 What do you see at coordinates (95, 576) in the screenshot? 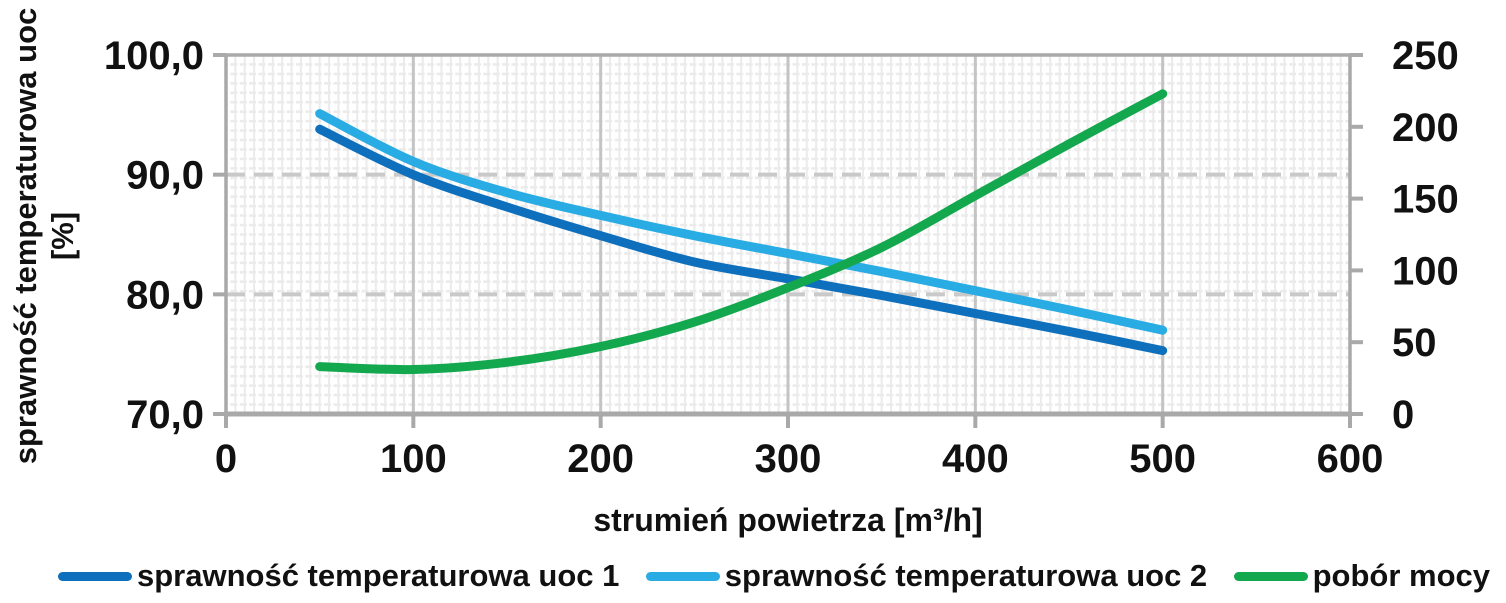
I see `legend-swatch-uoc1-icon` at bounding box center [95, 576].